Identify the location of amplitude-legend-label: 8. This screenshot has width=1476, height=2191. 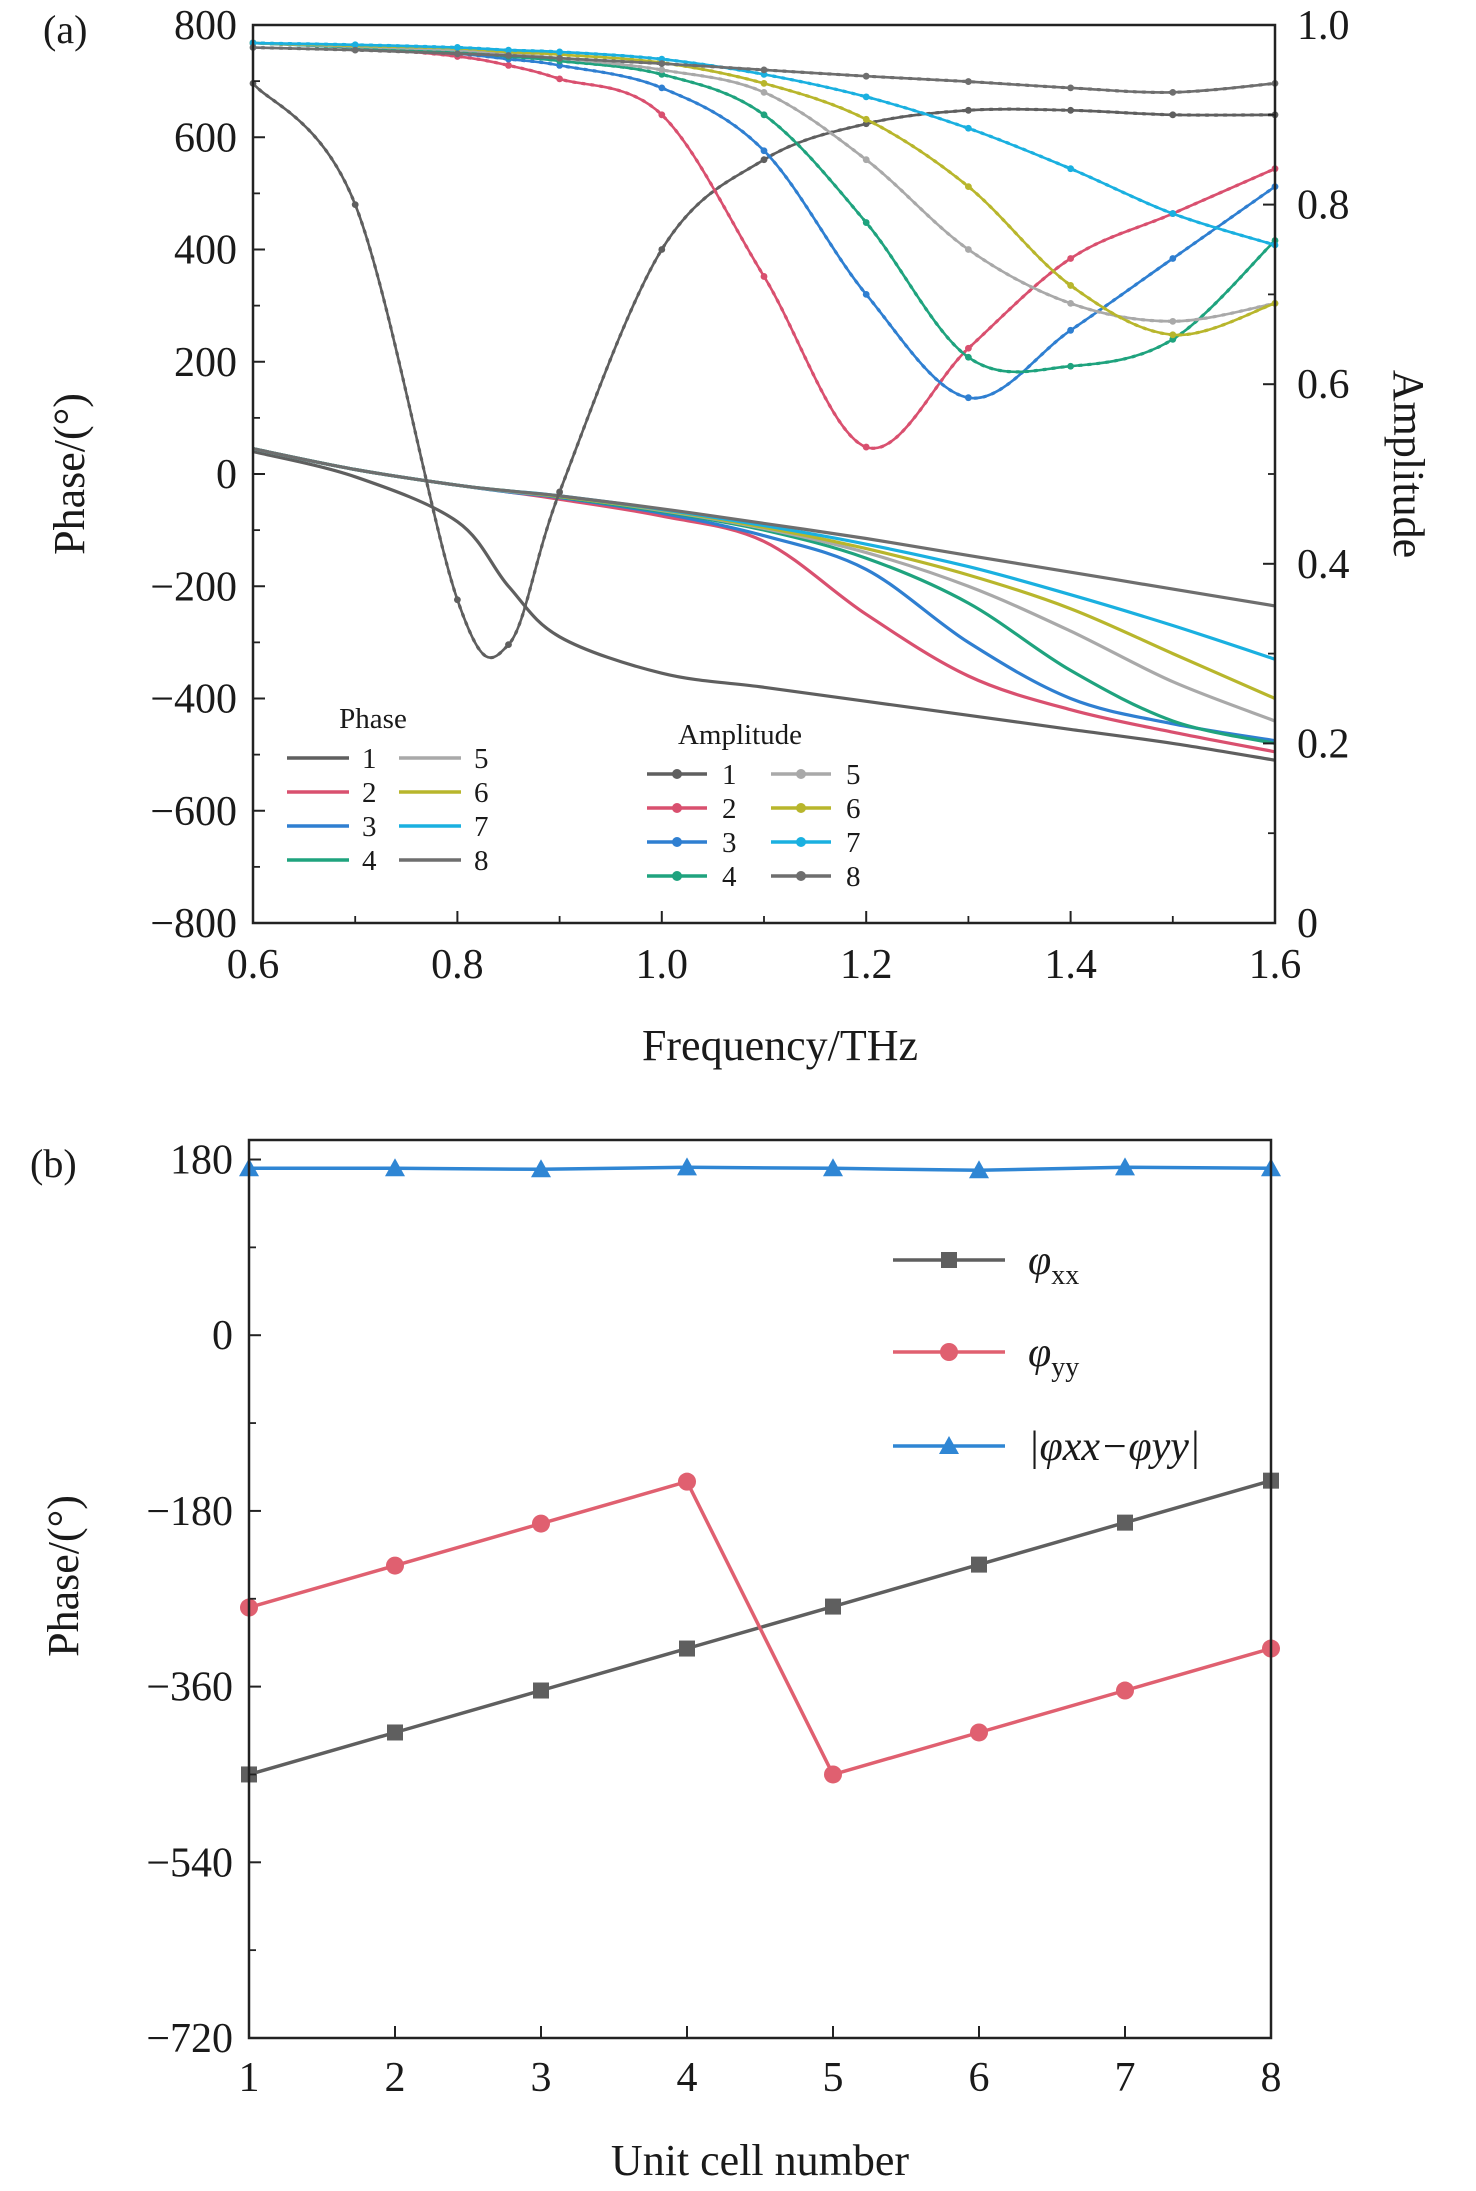
(853, 877).